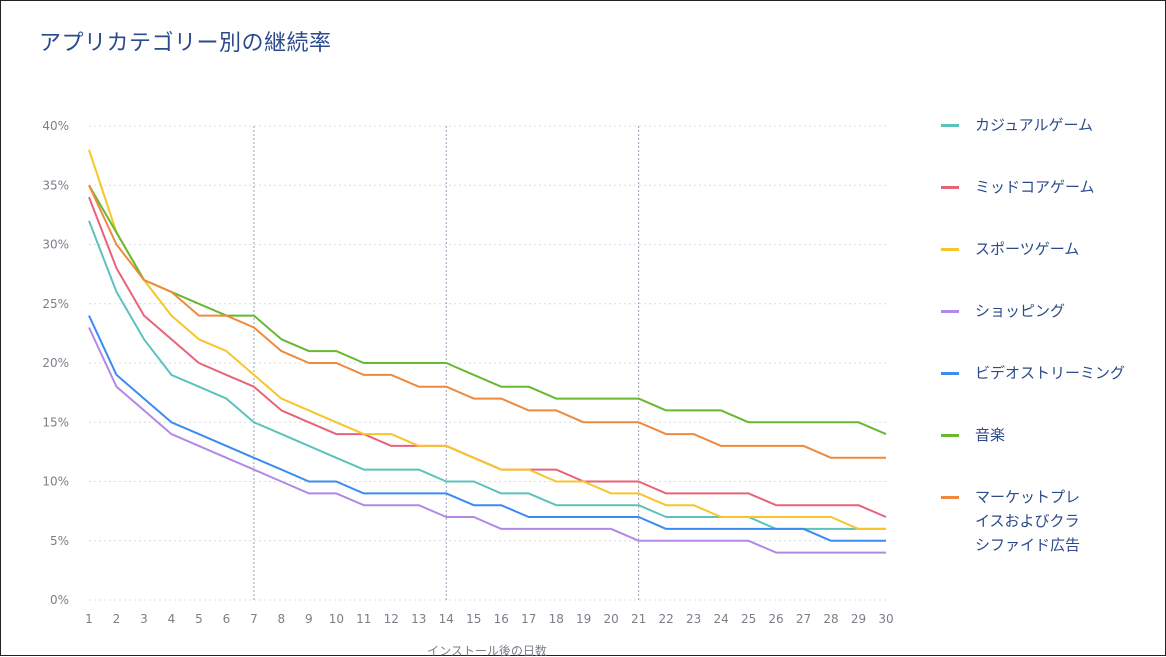 The width and height of the screenshot is (1166, 657). I want to click on x-tick-label: 14, so click(446, 619).